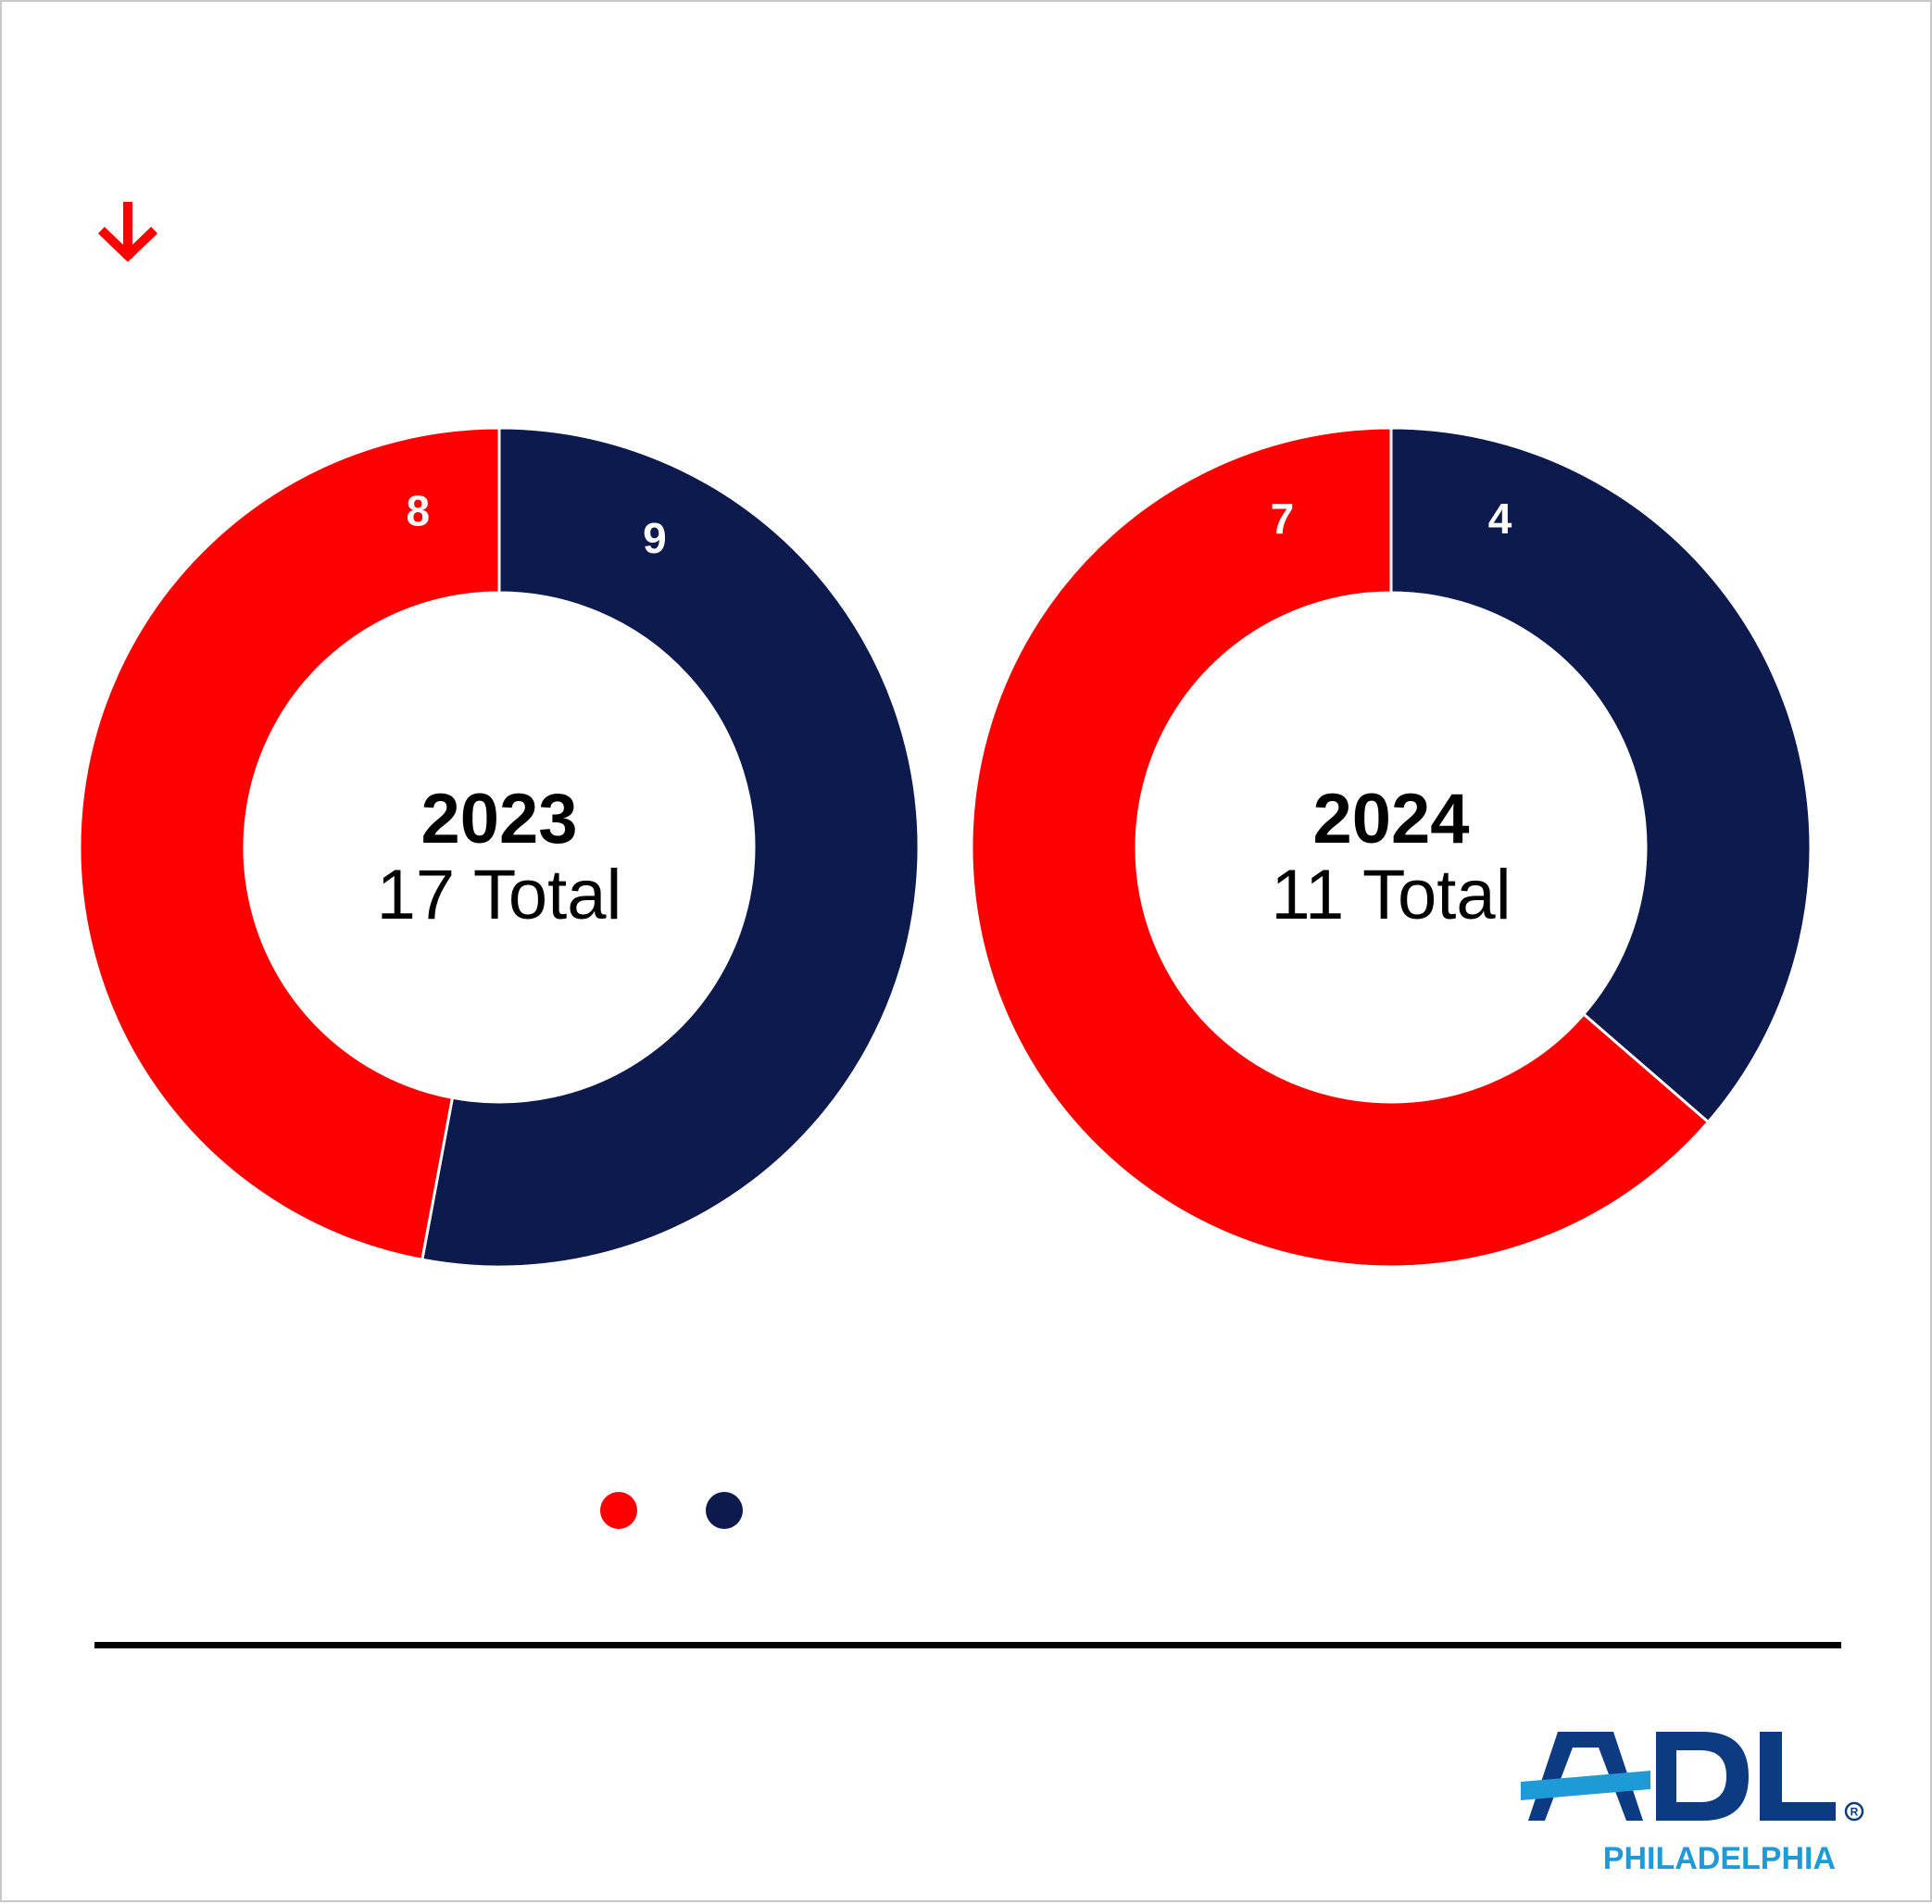  Describe the element at coordinates (1390, 819) in the screenshot. I see `center-year-2024: 2024` at that location.